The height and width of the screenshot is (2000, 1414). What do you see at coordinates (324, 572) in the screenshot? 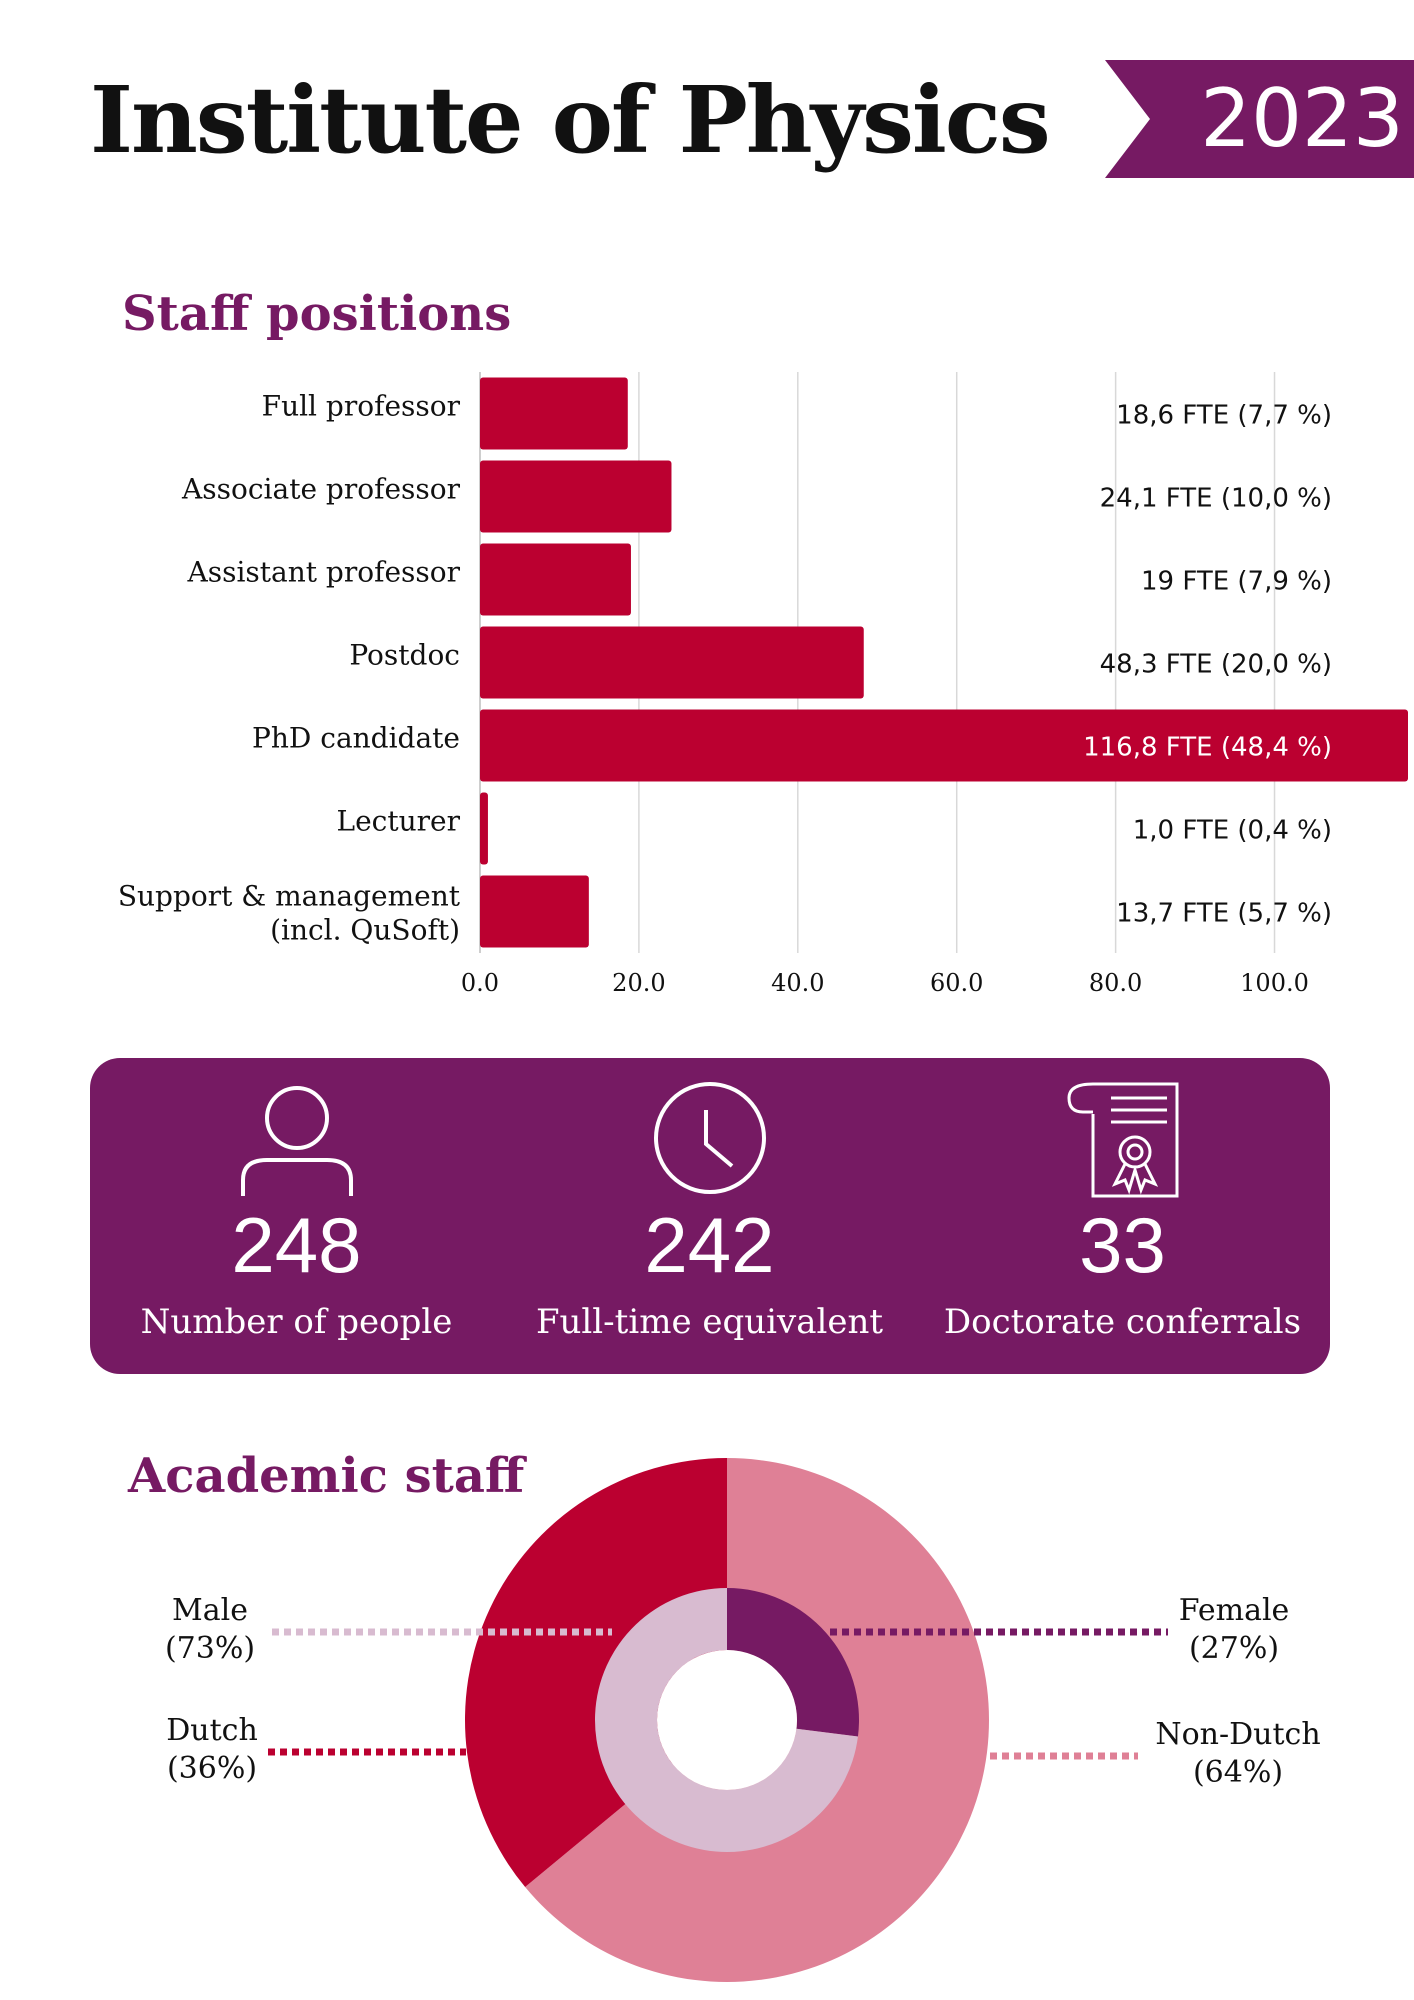
I see `category-label: Assistant professor` at bounding box center [324, 572].